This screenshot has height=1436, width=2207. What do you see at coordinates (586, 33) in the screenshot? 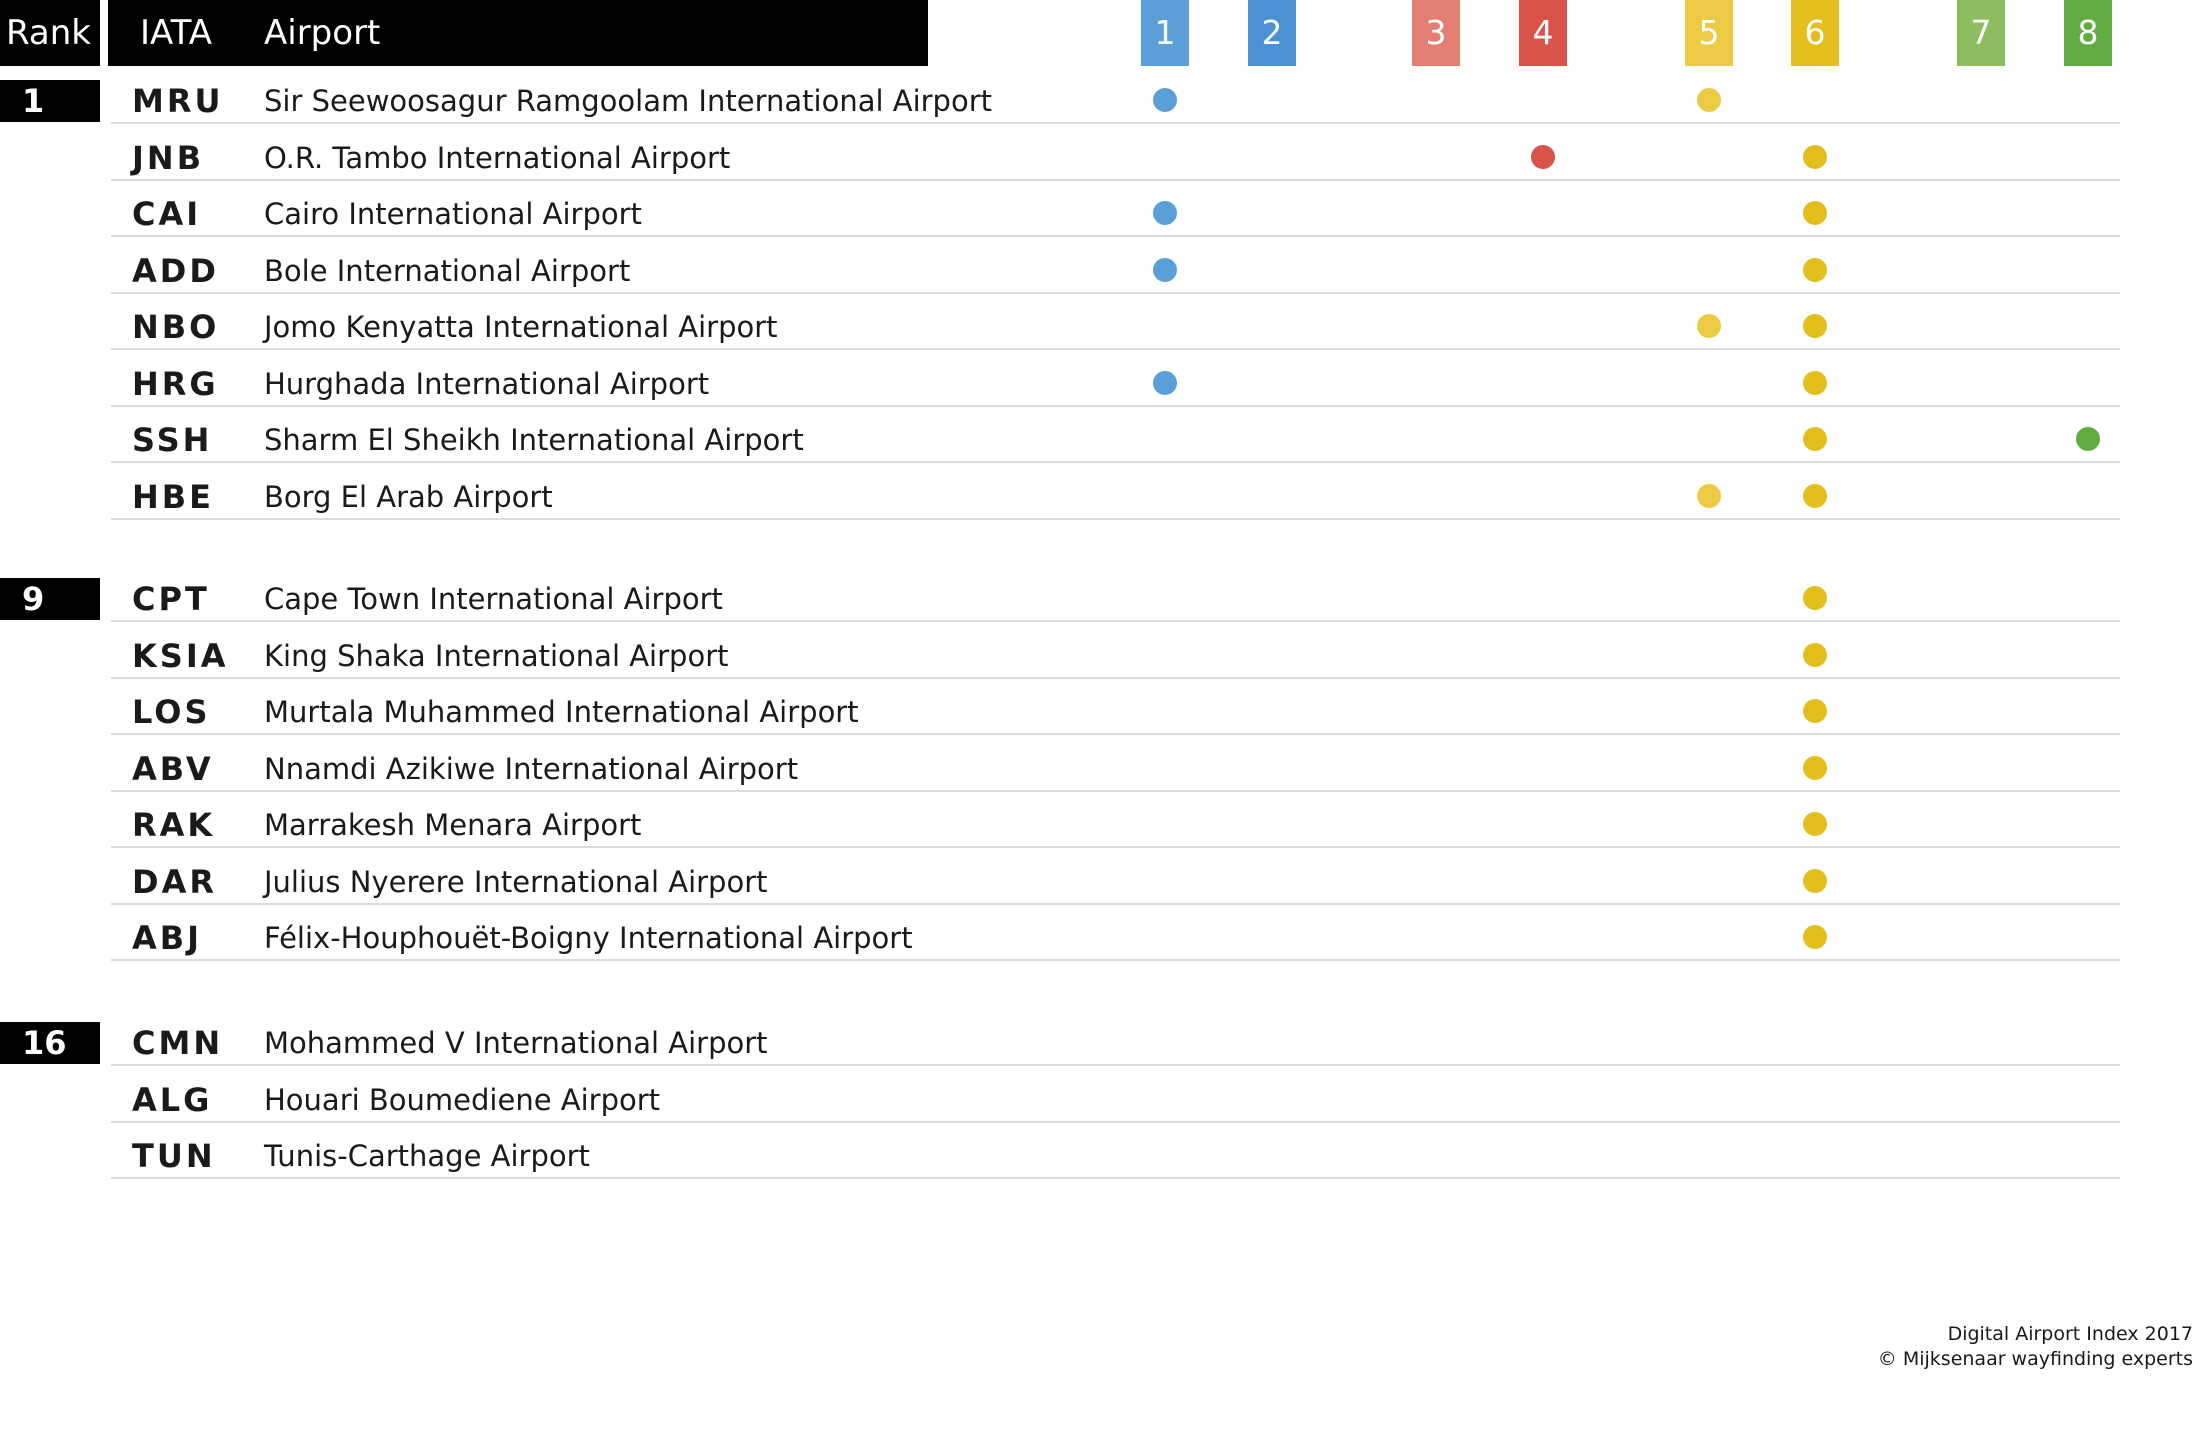
I see `airport-header: Airport` at bounding box center [586, 33].